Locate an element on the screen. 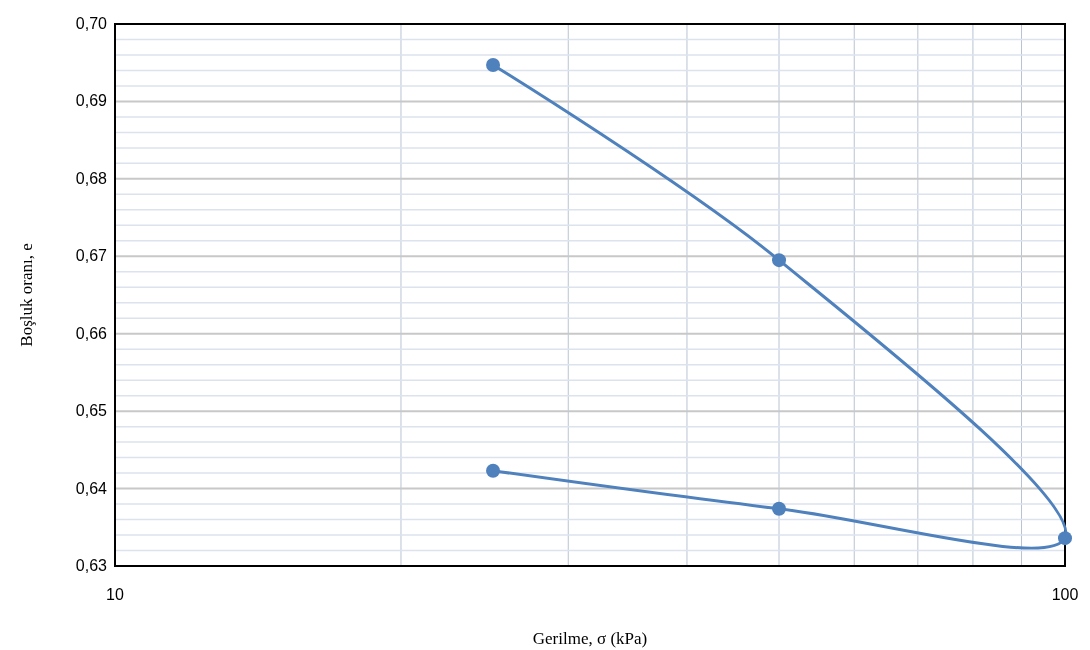  y-tick-label: 0,66 is located at coordinates (91, 333).